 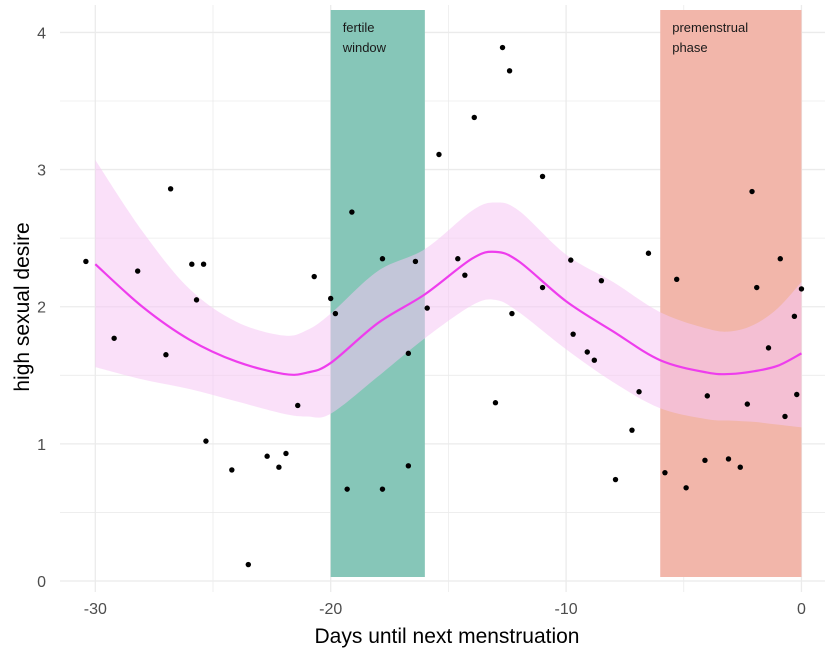 What do you see at coordinates (801, 609) in the screenshot?
I see `x-tick-label: 0` at bounding box center [801, 609].